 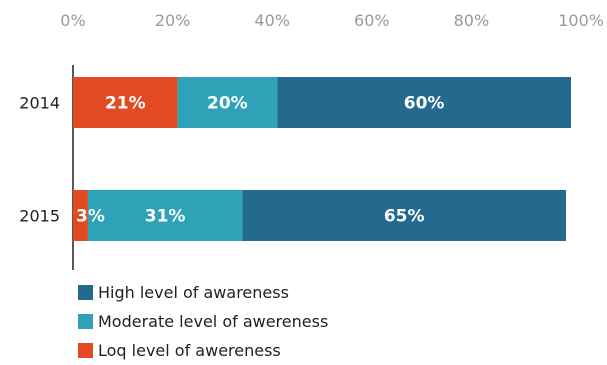 What do you see at coordinates (90, 217) in the screenshot?
I see `data-label: 3%` at bounding box center [90, 217].